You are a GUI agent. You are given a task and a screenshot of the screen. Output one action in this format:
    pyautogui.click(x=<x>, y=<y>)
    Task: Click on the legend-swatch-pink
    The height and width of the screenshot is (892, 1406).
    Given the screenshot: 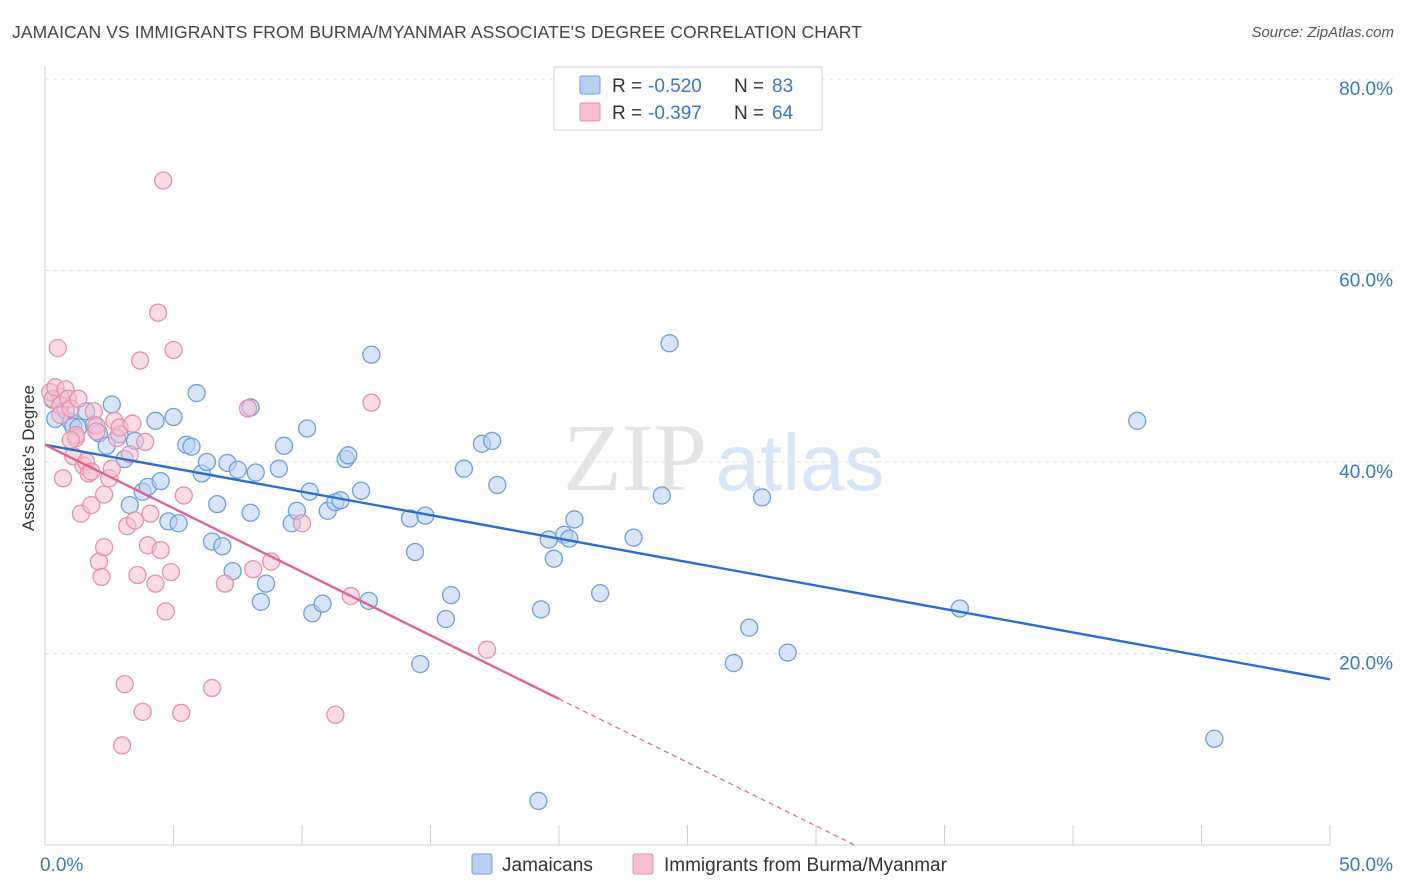 What is the action you would take?
    pyautogui.click(x=590, y=112)
    